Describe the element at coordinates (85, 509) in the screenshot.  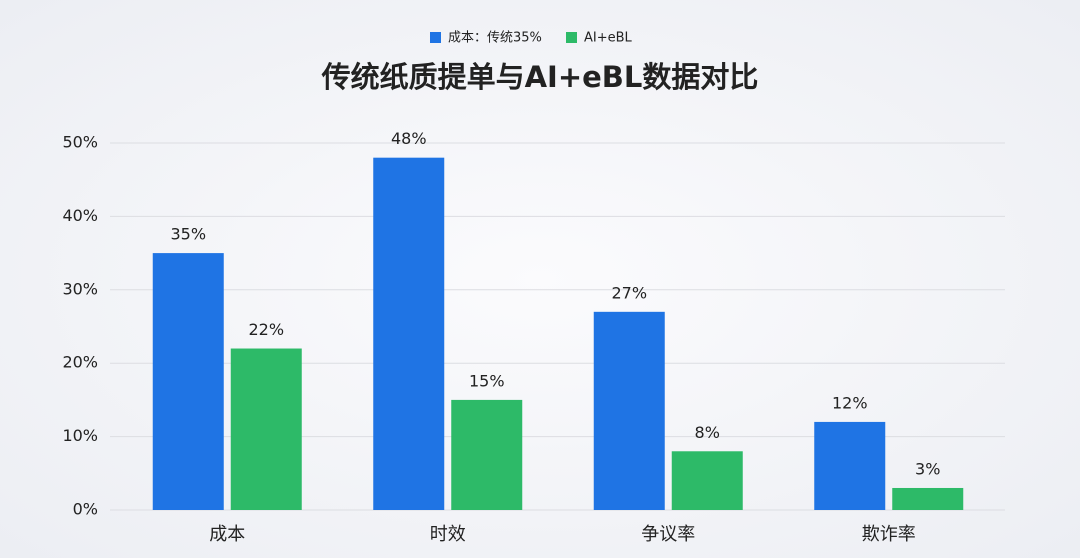
I see `y-tick-label: 0%` at that location.